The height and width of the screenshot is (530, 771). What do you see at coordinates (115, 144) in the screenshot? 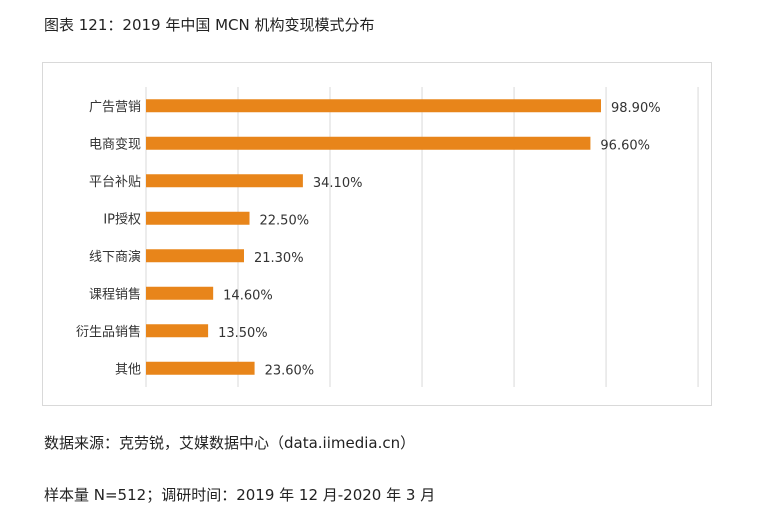
I see `category-label: 电商变现` at bounding box center [115, 144].